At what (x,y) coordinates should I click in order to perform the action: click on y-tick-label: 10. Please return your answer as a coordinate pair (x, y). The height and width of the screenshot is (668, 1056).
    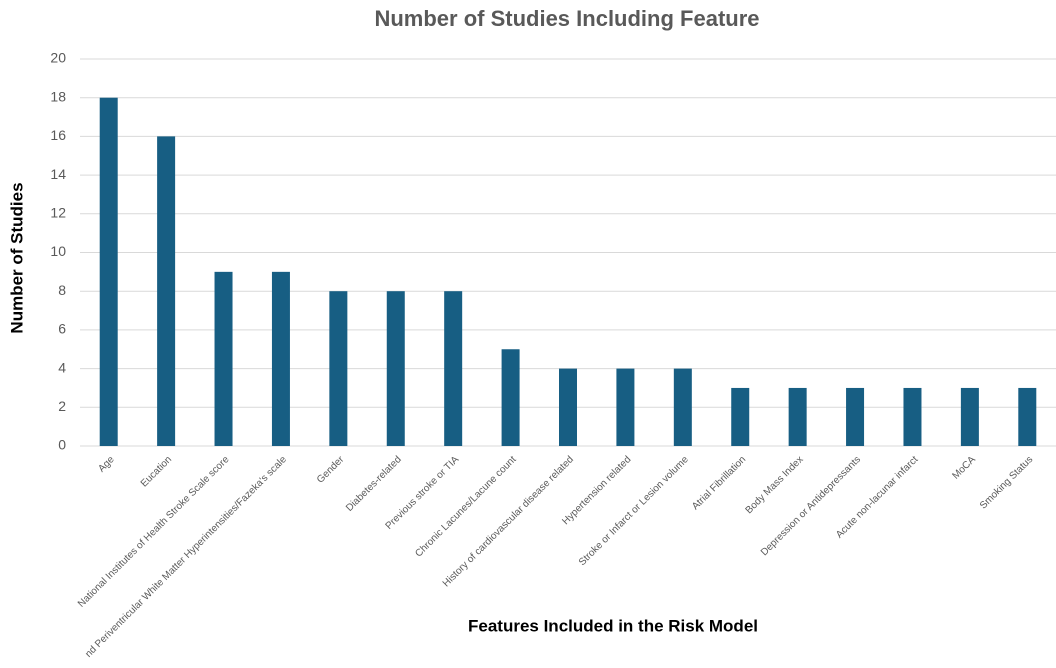
    Looking at the image, I should click on (58, 251).